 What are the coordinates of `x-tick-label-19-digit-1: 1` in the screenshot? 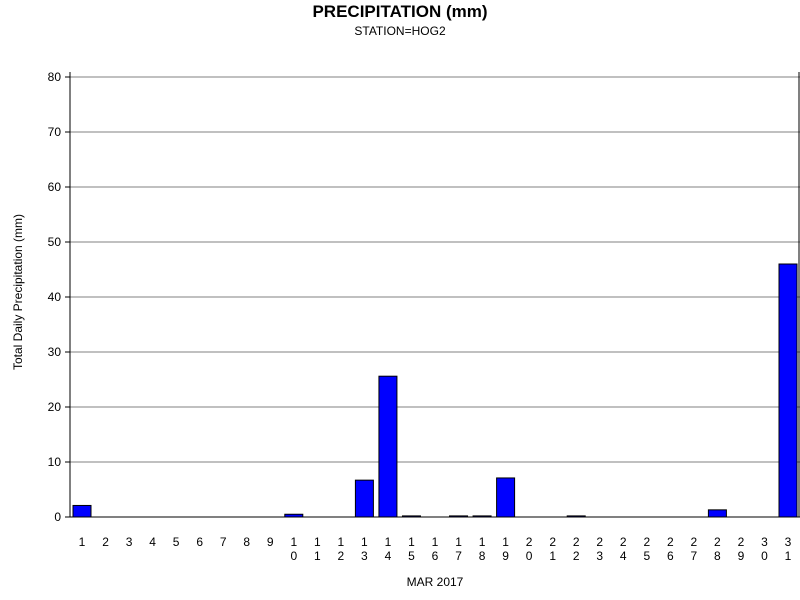 It's located at (505, 542).